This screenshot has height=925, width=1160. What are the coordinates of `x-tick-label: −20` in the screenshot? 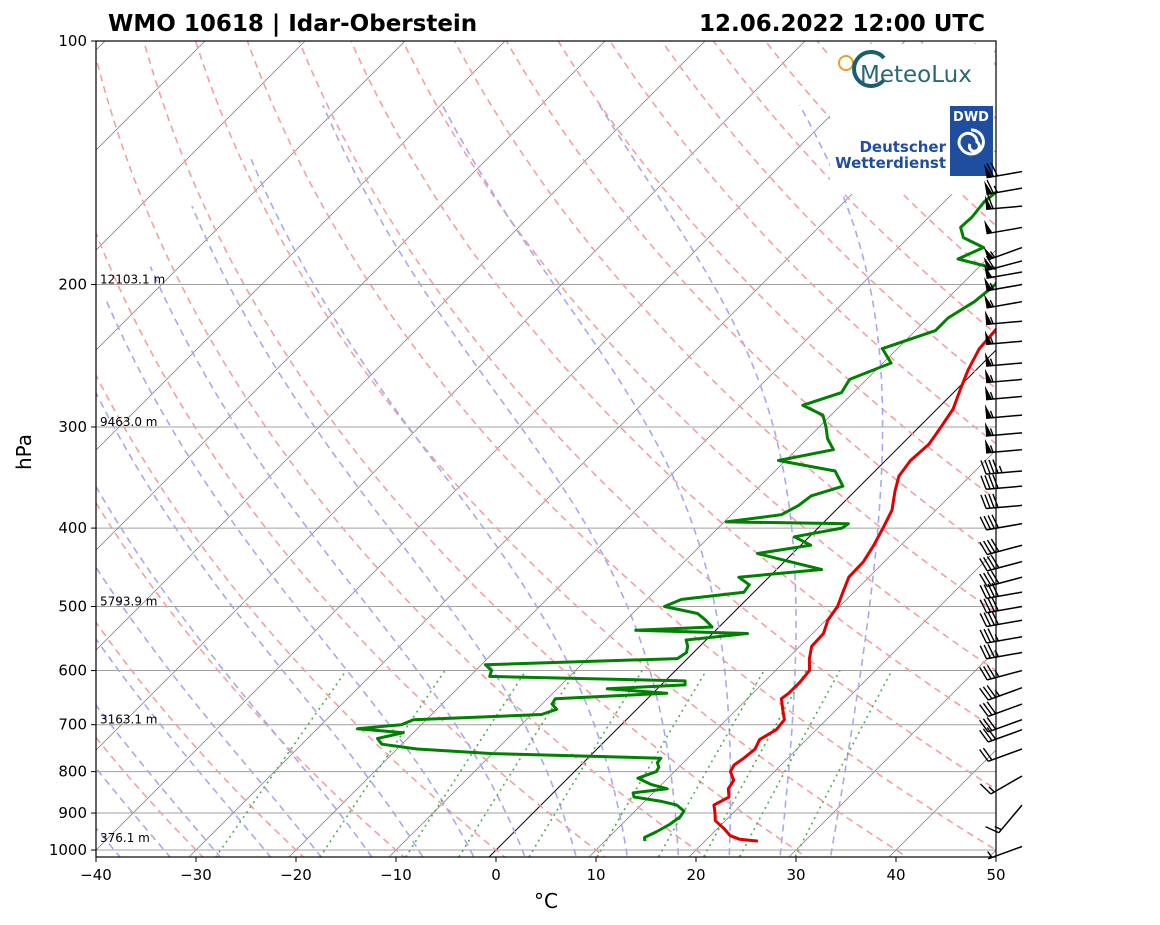 It's located at (296, 875).